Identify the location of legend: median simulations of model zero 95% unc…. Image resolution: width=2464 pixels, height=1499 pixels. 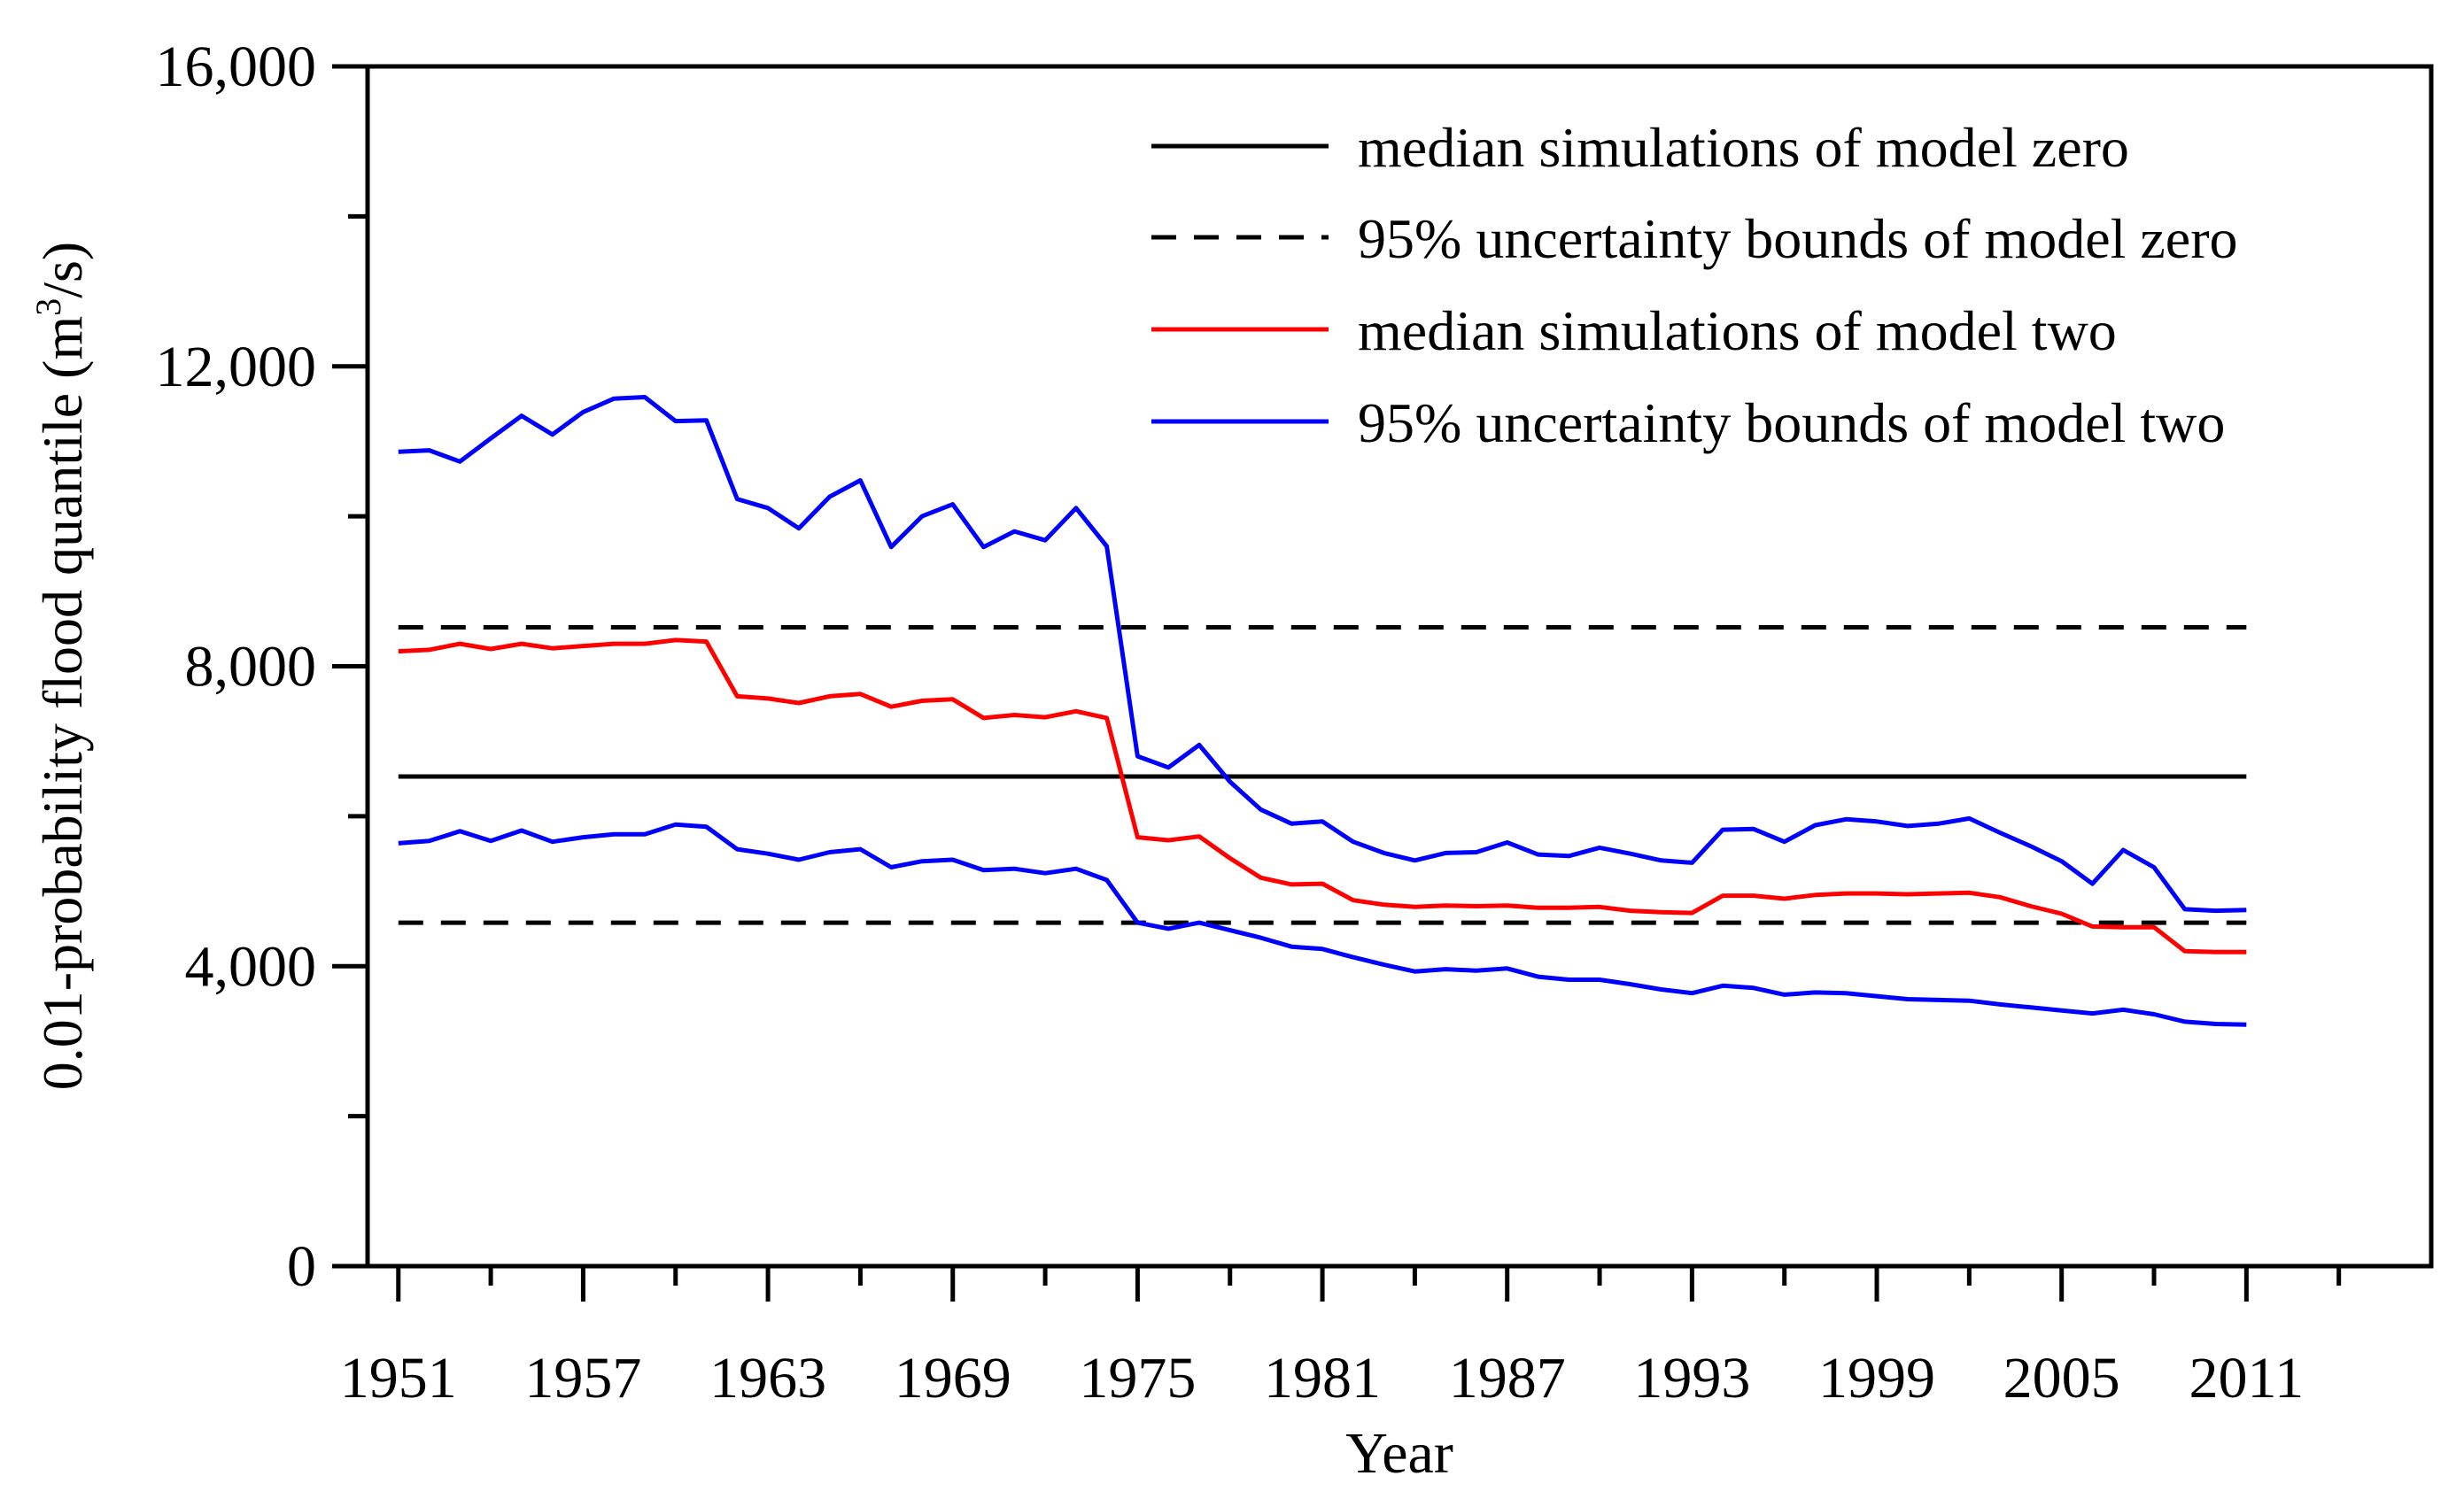
(1694, 285).